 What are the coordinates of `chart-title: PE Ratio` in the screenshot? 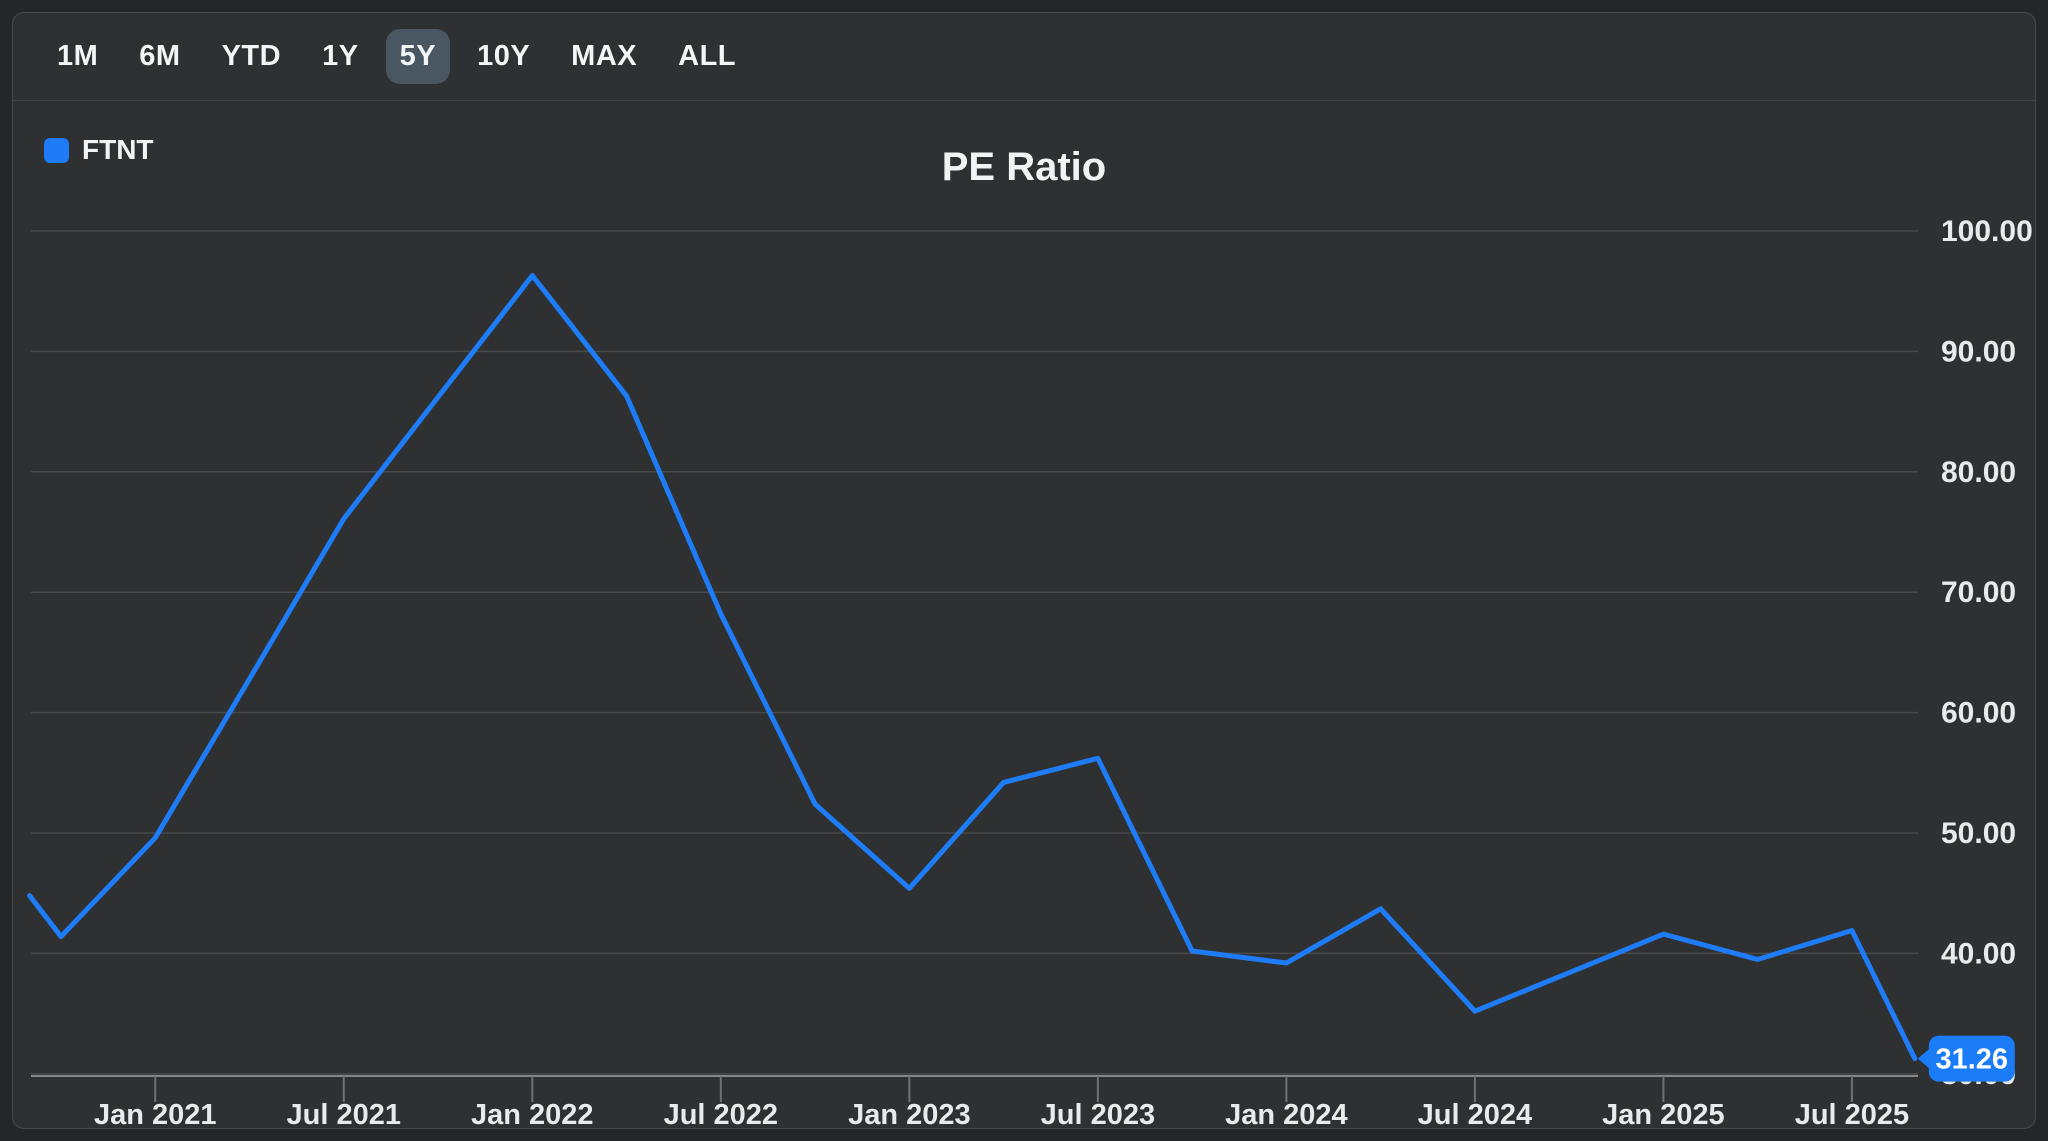 It's located at (1024, 167).